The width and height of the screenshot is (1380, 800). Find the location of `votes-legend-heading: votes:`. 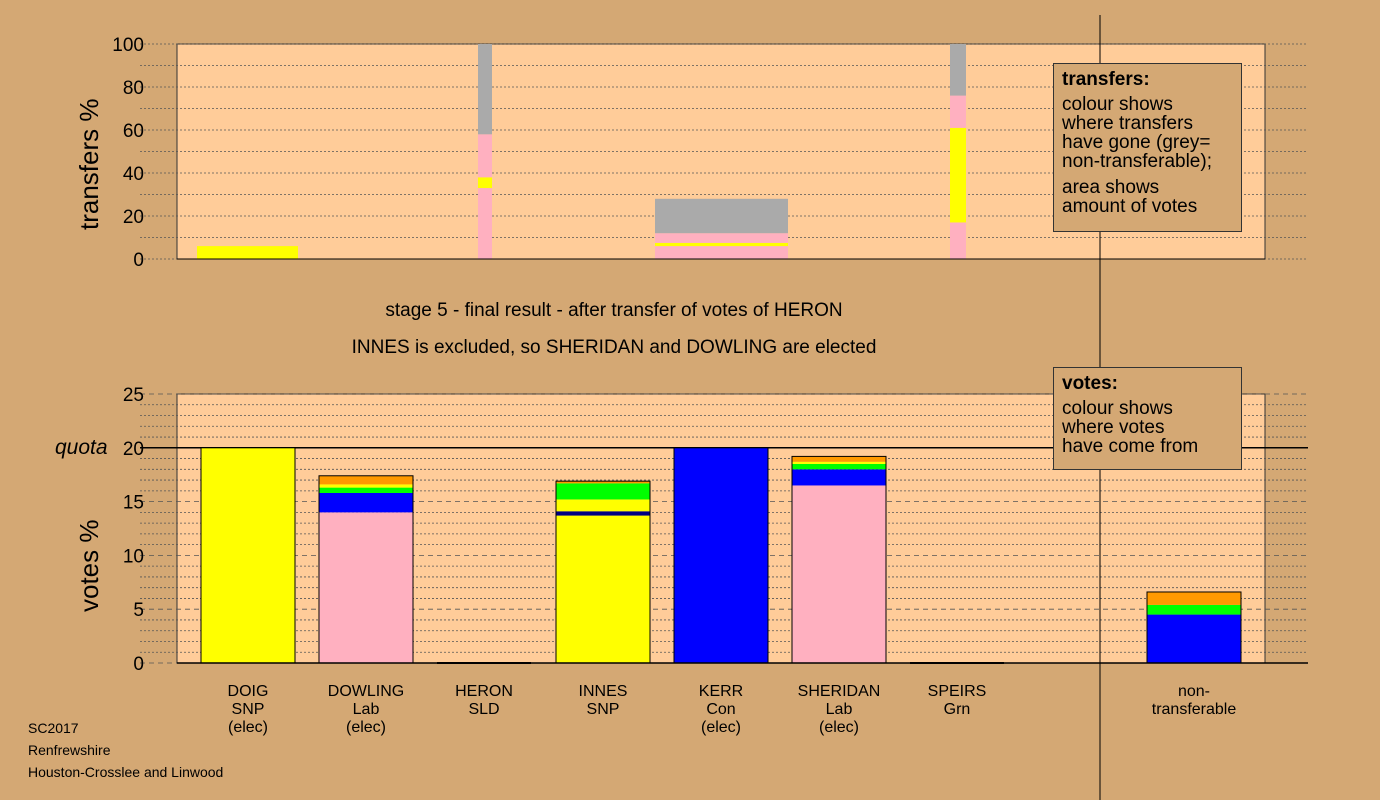

votes-legend-heading: votes: is located at coordinates (1090, 383).